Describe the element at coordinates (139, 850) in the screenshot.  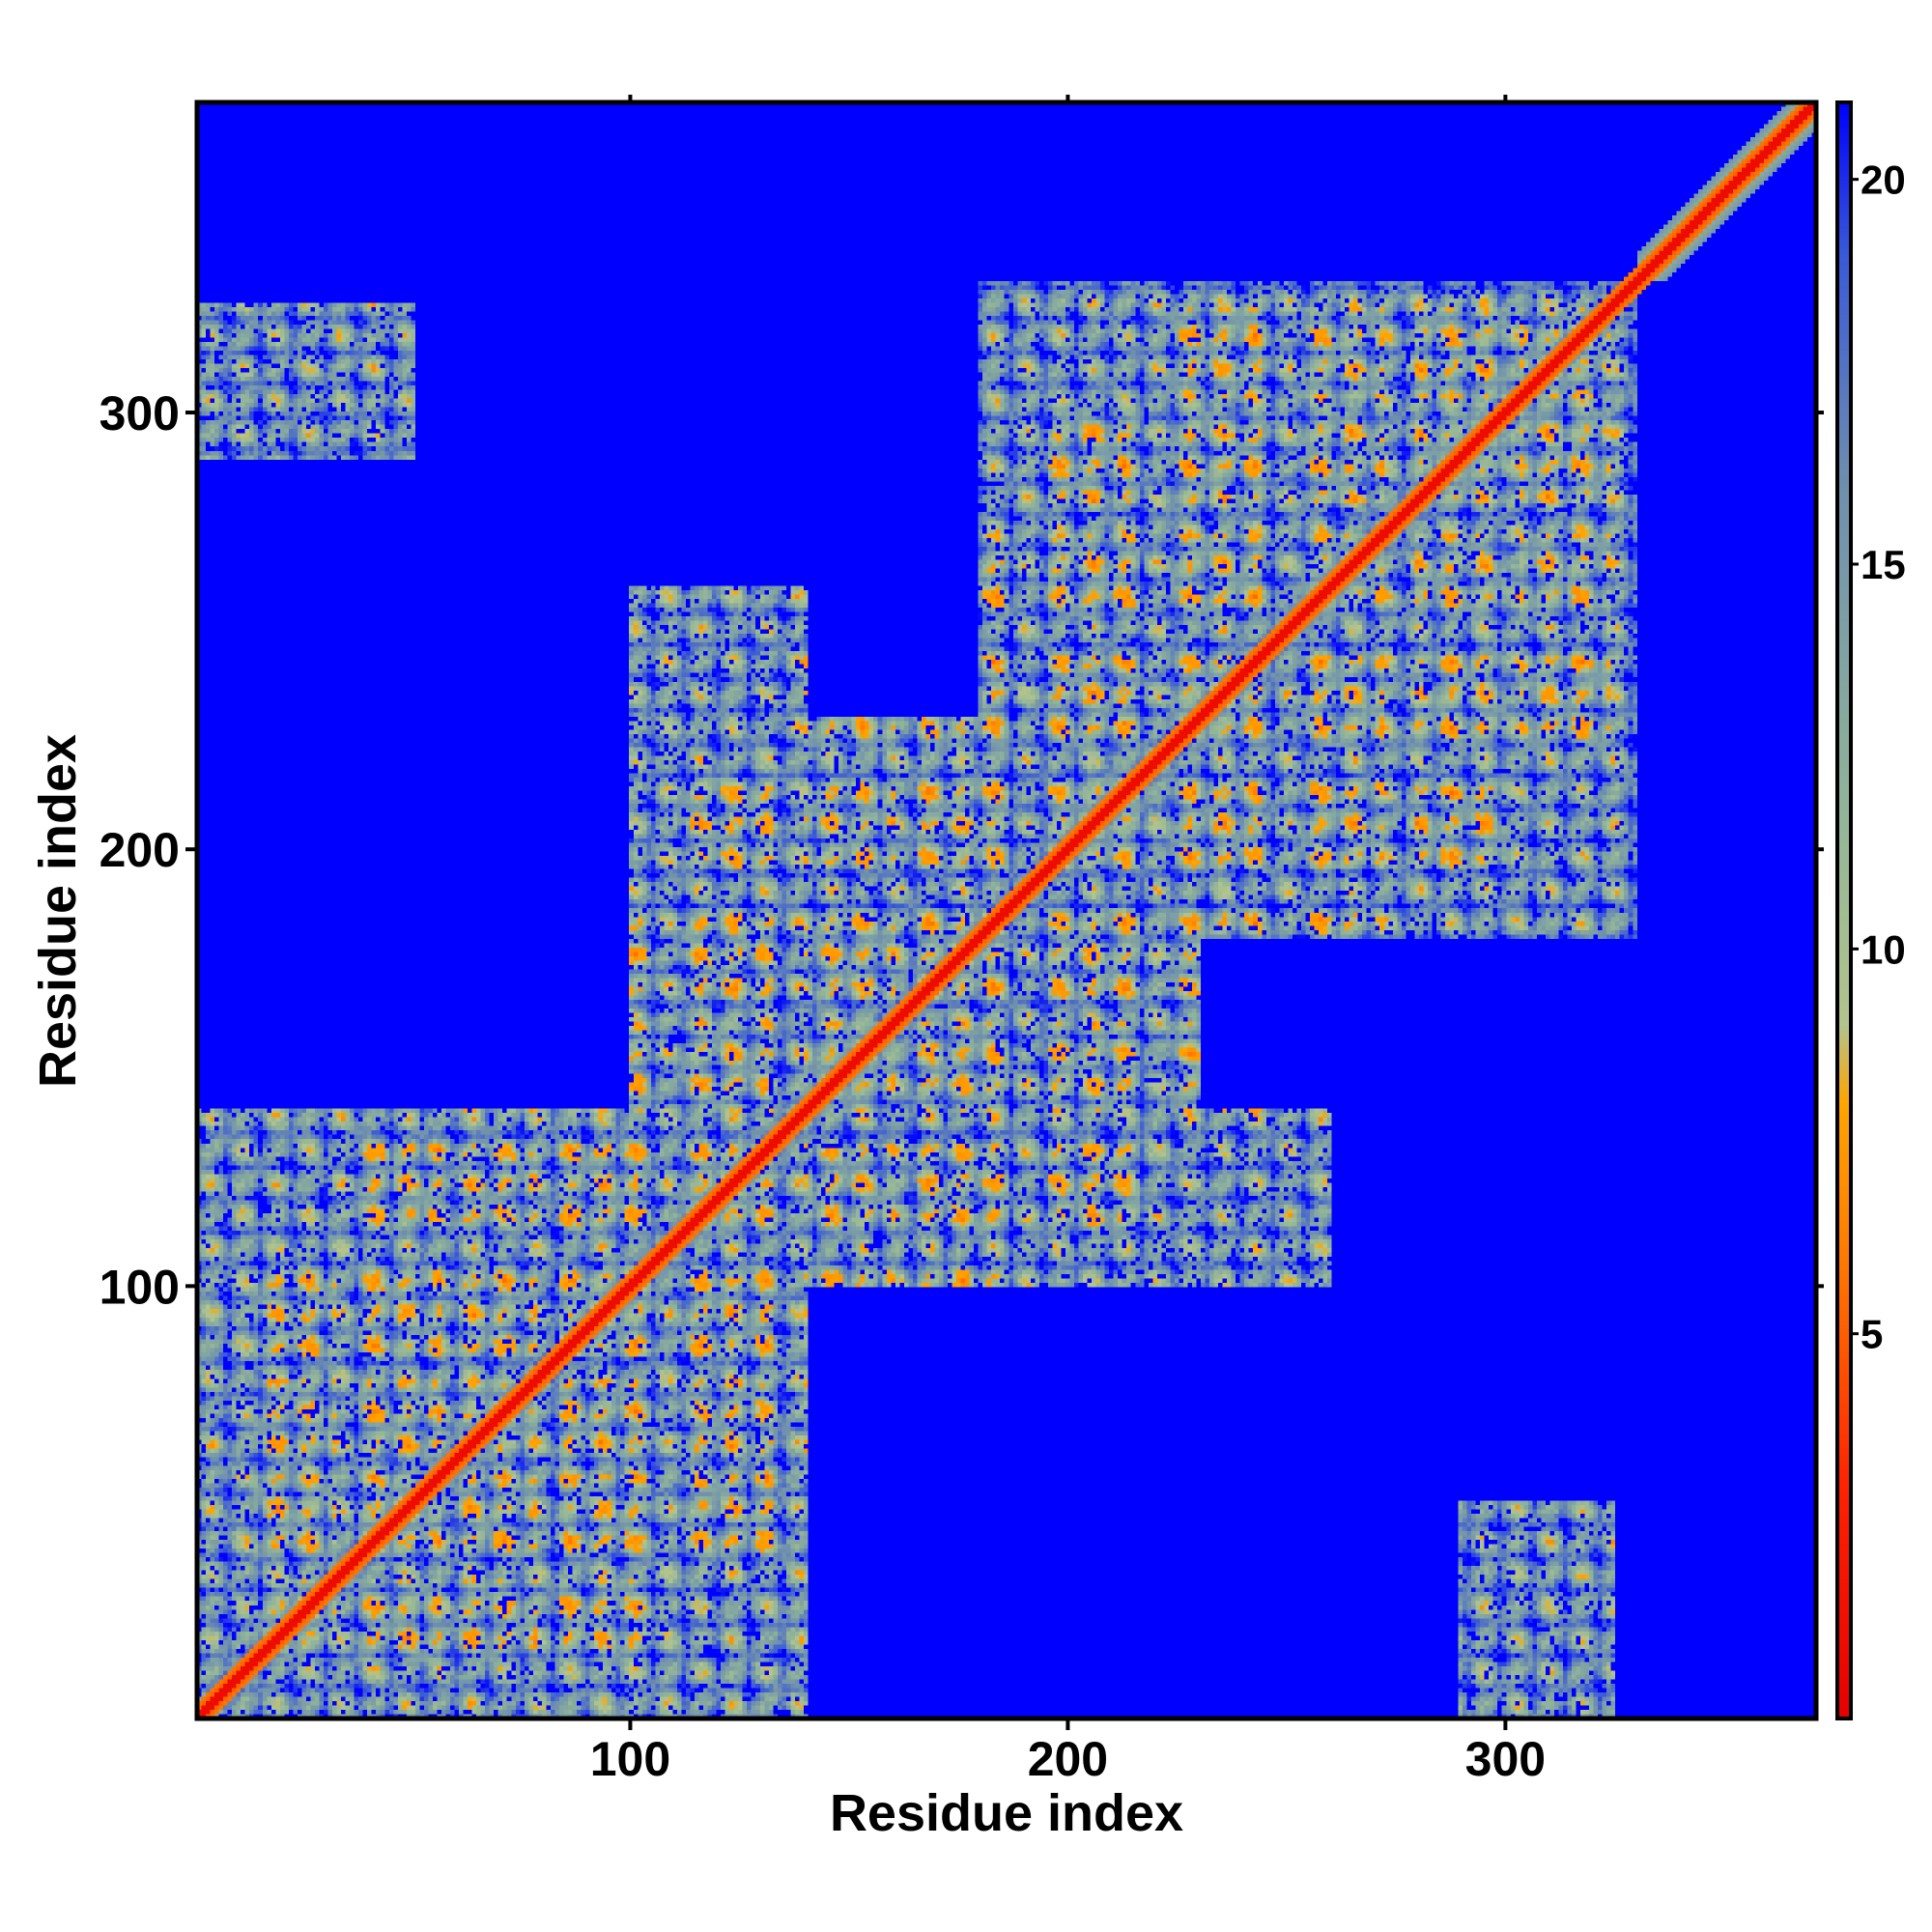
I see `y-tick-label: 200` at that location.